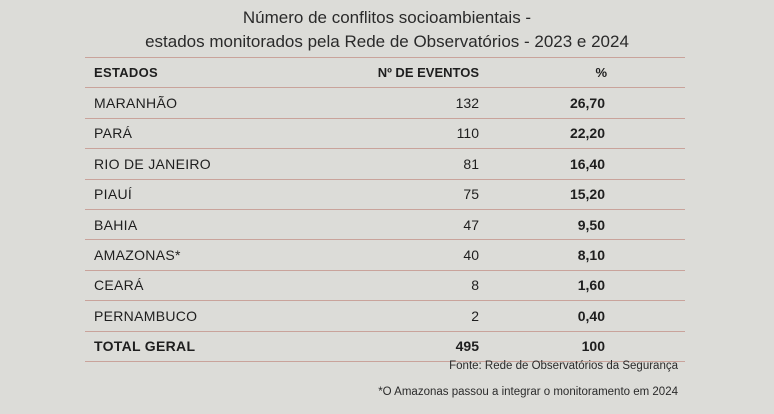  What do you see at coordinates (204, 255) in the screenshot?
I see `cell-state: AMAZONAS*` at bounding box center [204, 255].